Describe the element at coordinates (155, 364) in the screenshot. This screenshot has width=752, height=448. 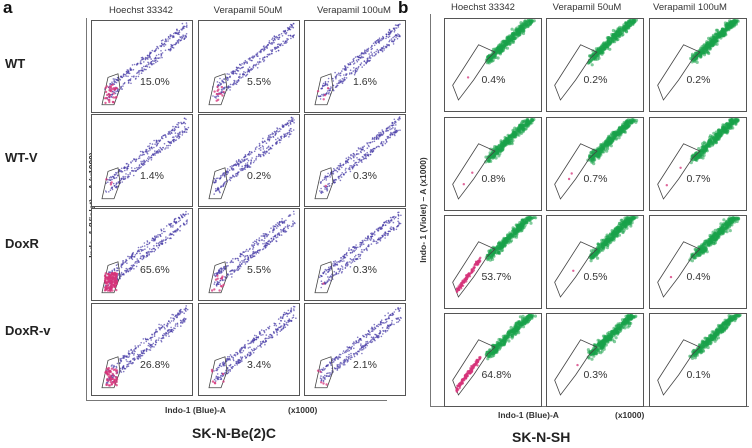
I see `side-population-percentage: 26.8%` at that location.